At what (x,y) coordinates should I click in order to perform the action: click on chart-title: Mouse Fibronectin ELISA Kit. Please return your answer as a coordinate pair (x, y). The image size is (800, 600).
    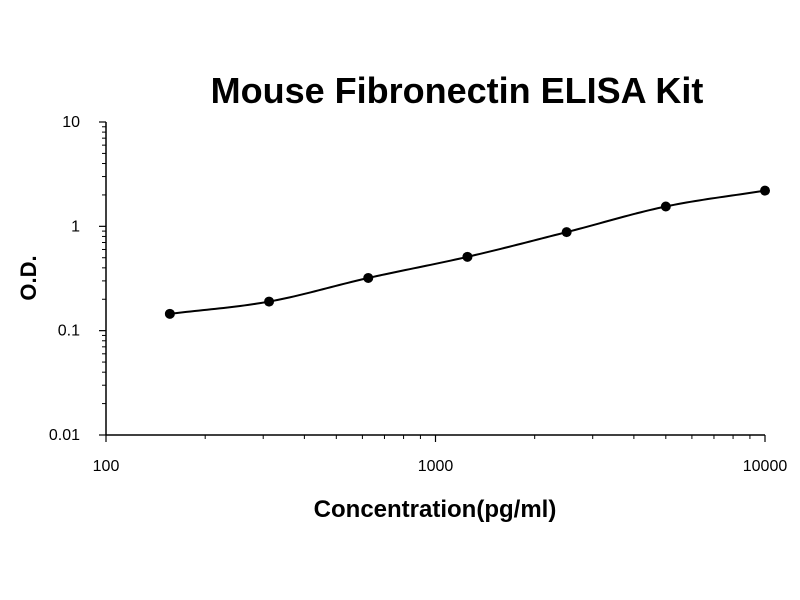
    Looking at the image, I should click on (457, 90).